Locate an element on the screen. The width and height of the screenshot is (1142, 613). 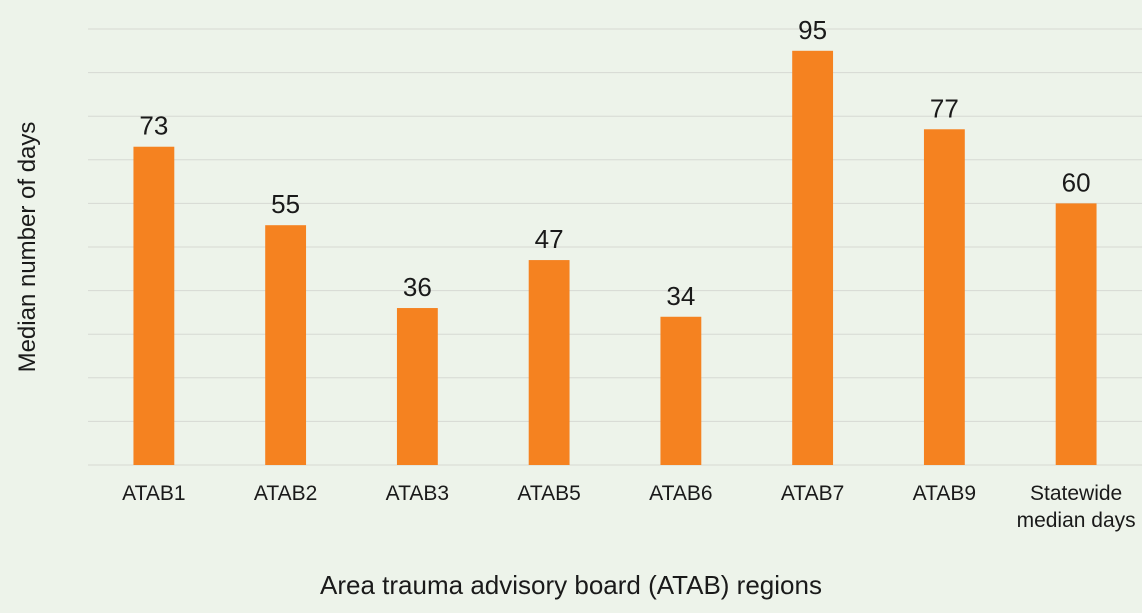
x-tick-label: ATAB3 is located at coordinates (417, 493).